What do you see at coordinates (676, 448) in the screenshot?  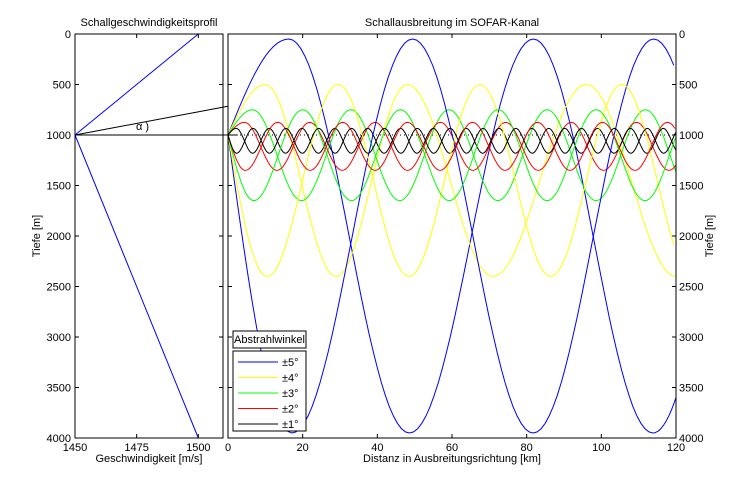 I see `right-xtick-label: 120` at bounding box center [676, 448].